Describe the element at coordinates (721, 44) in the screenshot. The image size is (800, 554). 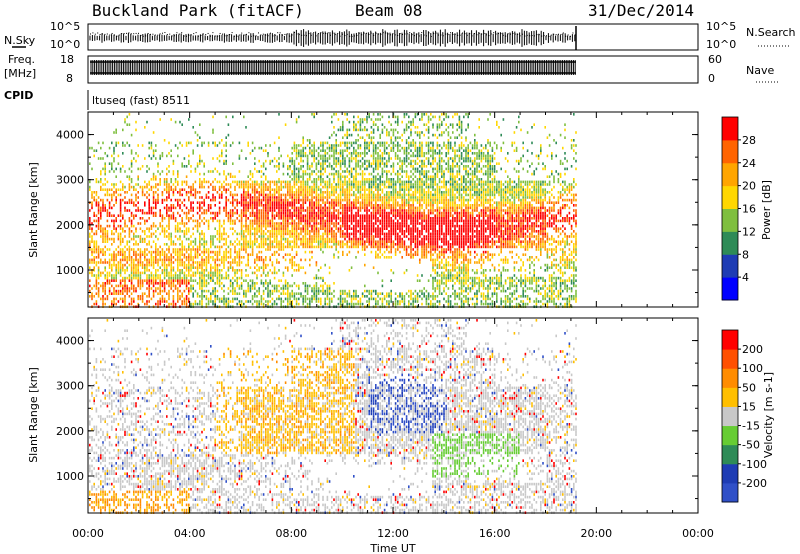
I see `noise-right-tick-bottom: 10^0` at that location.